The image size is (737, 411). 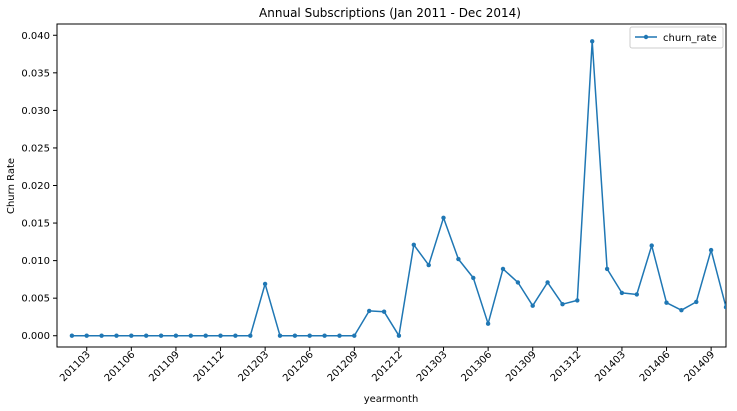 I want to click on x-tick-label: 201109, so click(x=164, y=366).